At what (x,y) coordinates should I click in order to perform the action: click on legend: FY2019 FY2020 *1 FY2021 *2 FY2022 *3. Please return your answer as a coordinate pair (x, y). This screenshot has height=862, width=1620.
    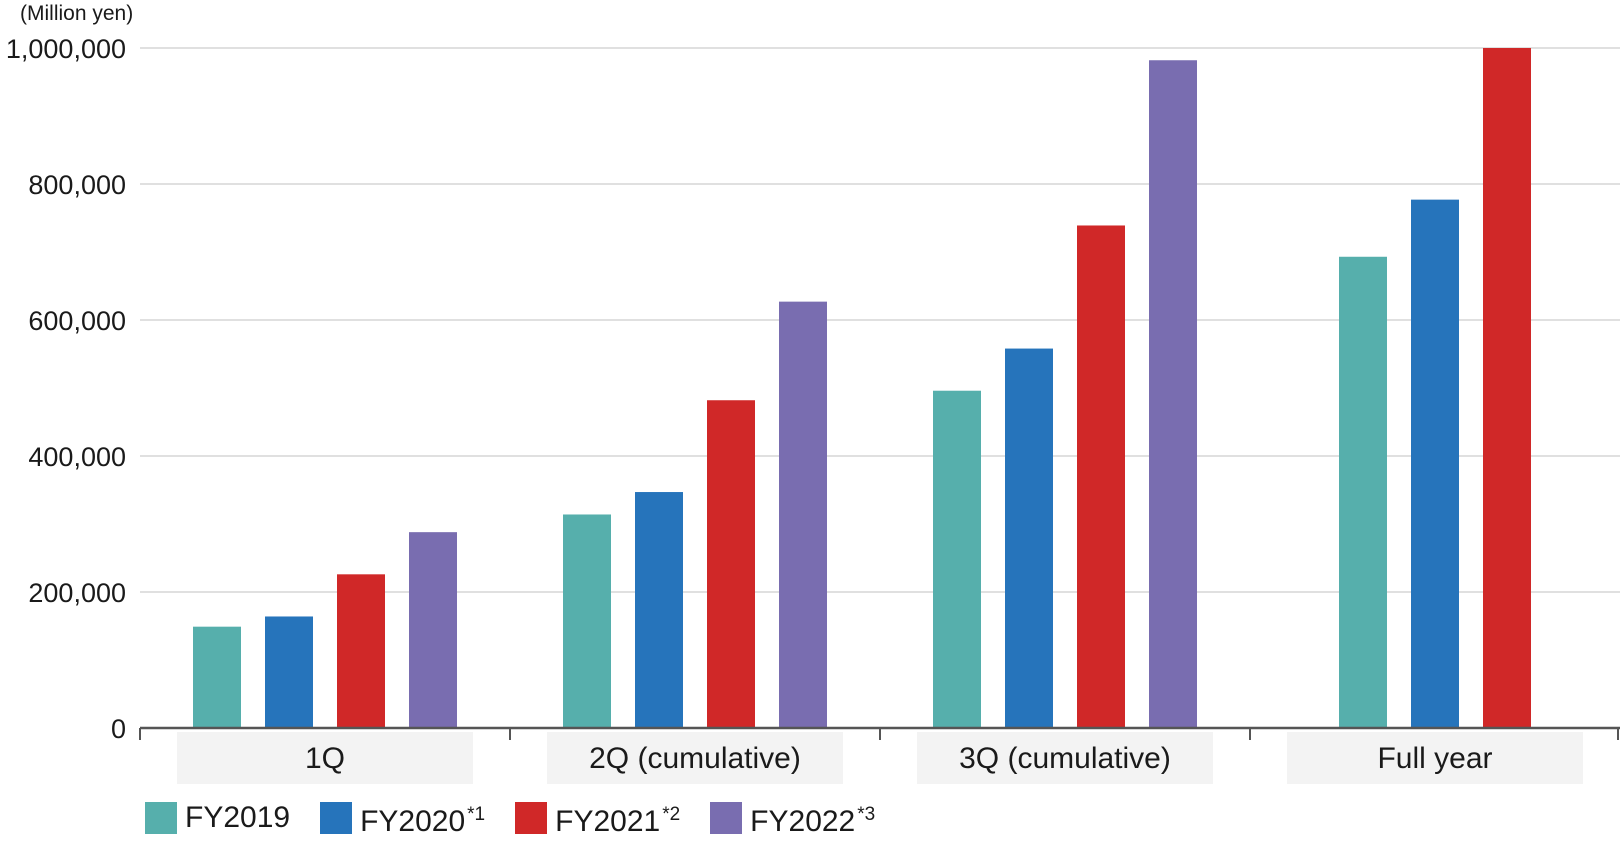
    Looking at the image, I should click on (525, 818).